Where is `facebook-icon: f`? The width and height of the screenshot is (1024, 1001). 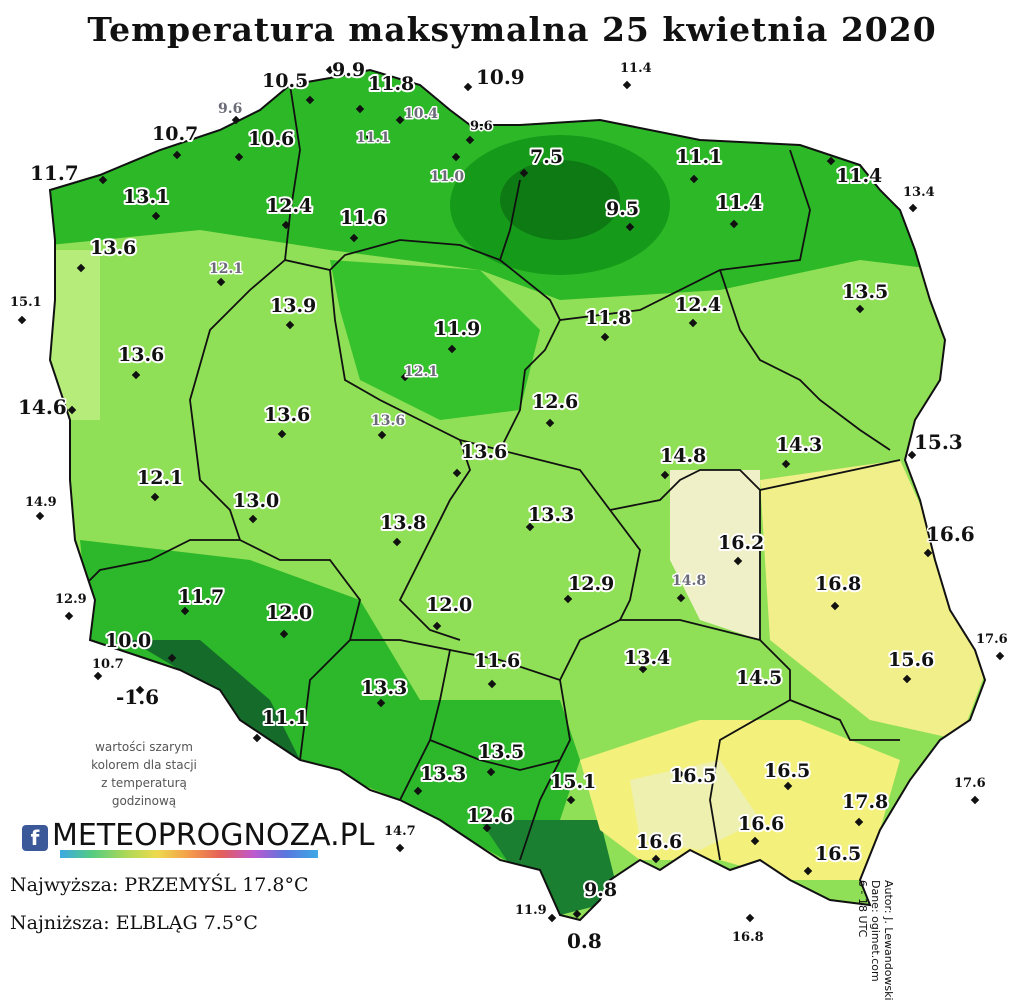
facebook-icon: f is located at coordinates (35, 838).